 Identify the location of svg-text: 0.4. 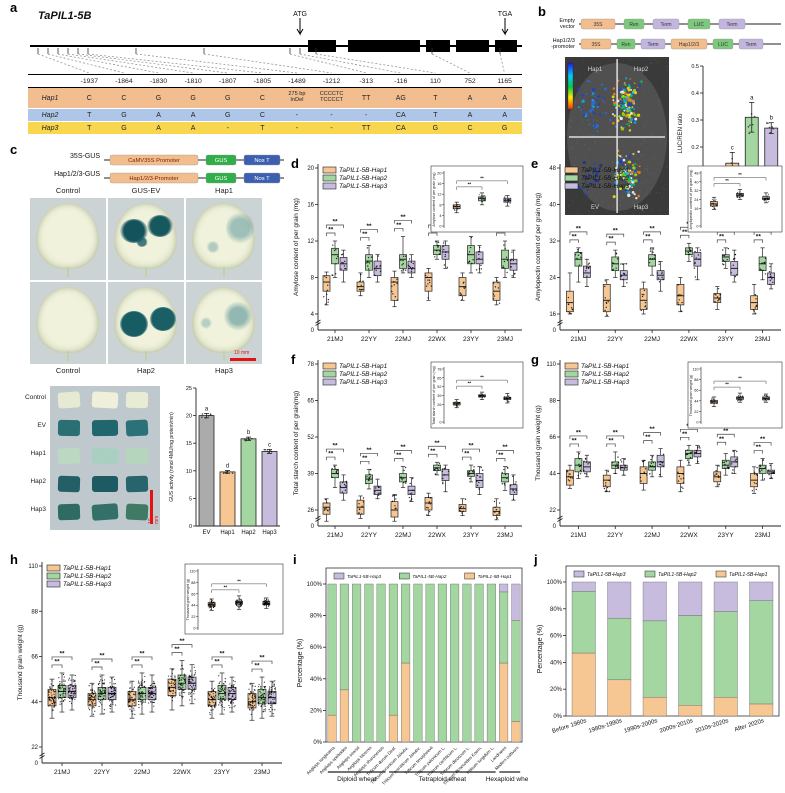
(695, 94).